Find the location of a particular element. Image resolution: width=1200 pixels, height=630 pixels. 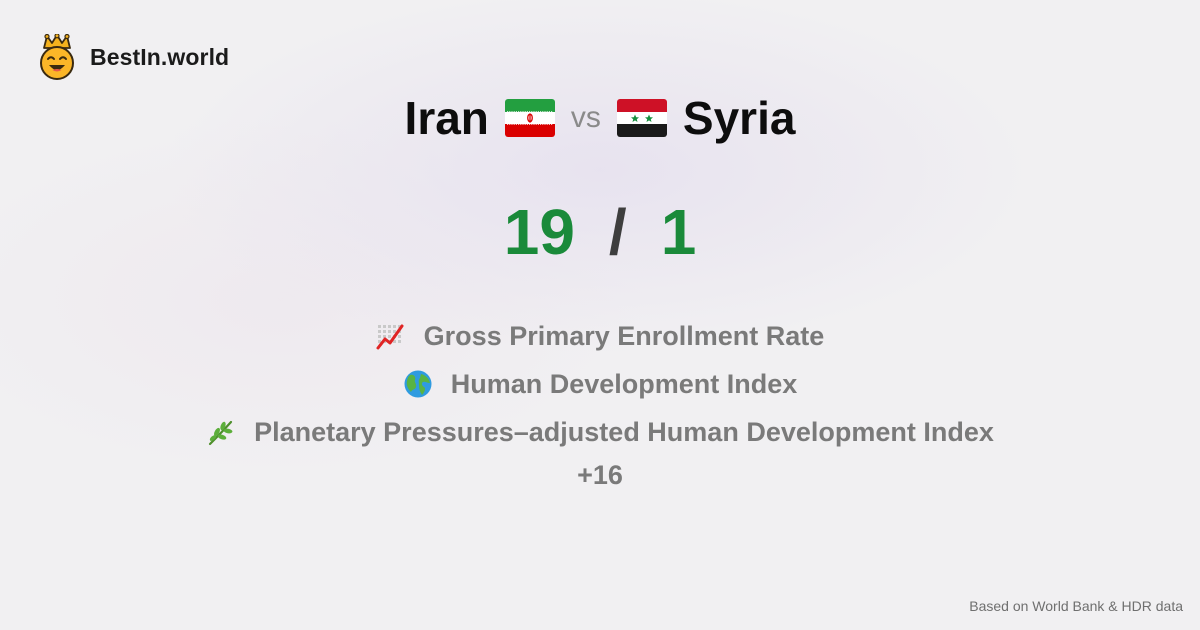

metric-item: Human Development Index is located at coordinates (600, 384).